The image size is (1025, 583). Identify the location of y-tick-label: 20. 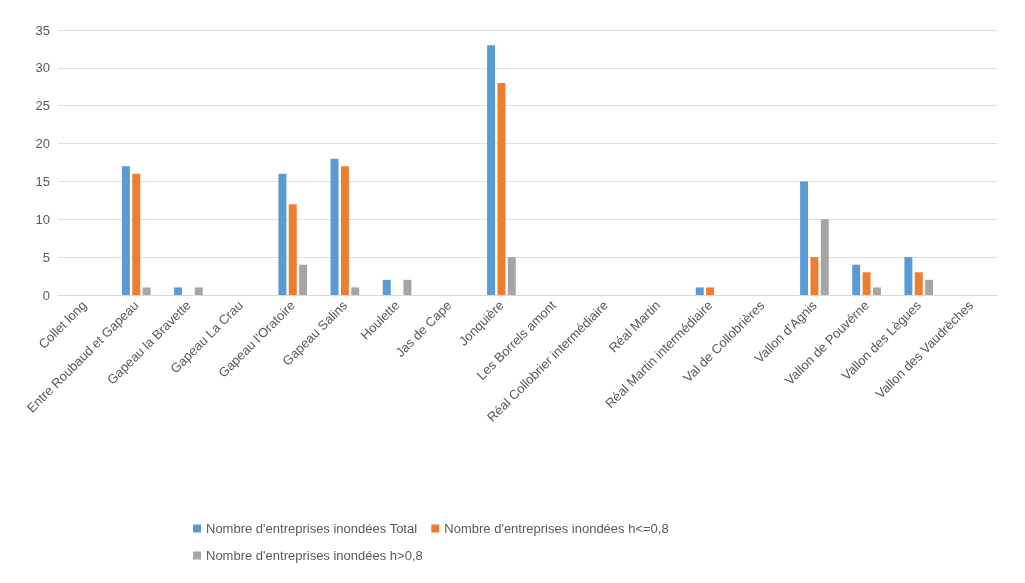
(42, 144).